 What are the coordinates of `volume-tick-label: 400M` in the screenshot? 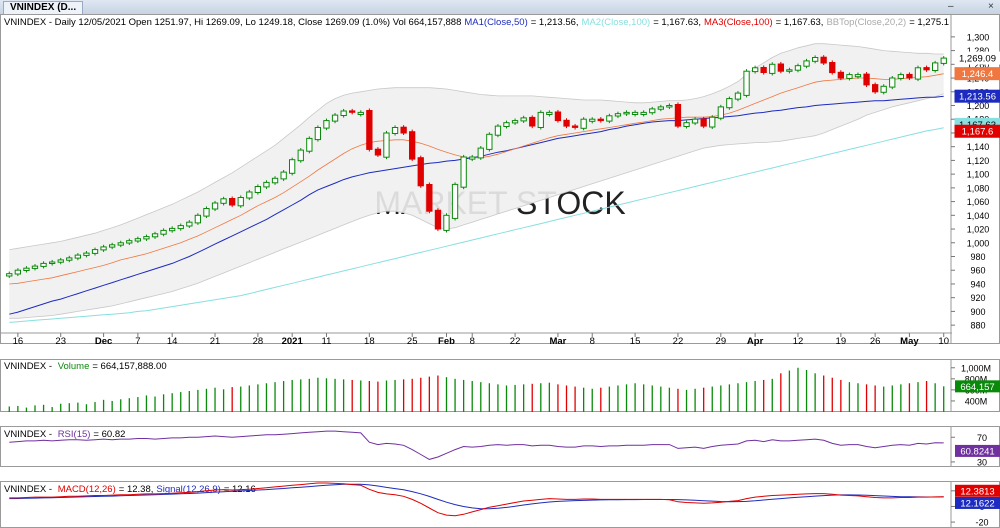 It's located at (976, 401).